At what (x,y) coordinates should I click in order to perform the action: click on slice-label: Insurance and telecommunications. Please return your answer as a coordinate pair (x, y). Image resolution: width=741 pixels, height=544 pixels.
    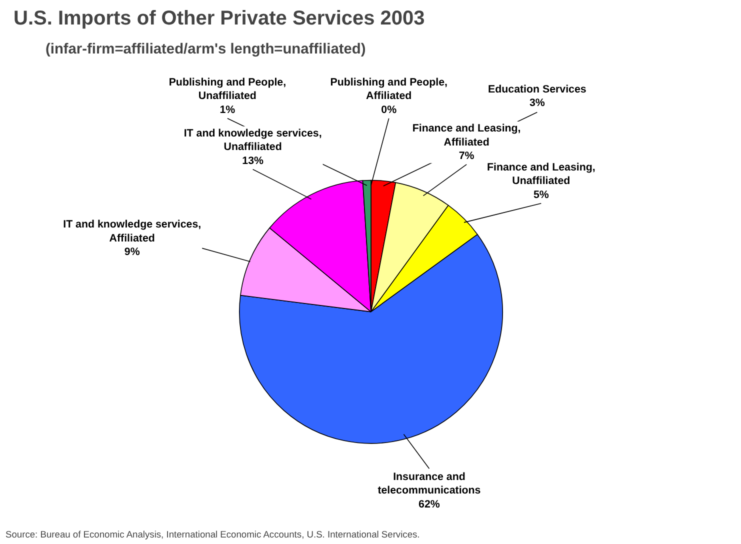
    Looking at the image, I should click on (429, 483).